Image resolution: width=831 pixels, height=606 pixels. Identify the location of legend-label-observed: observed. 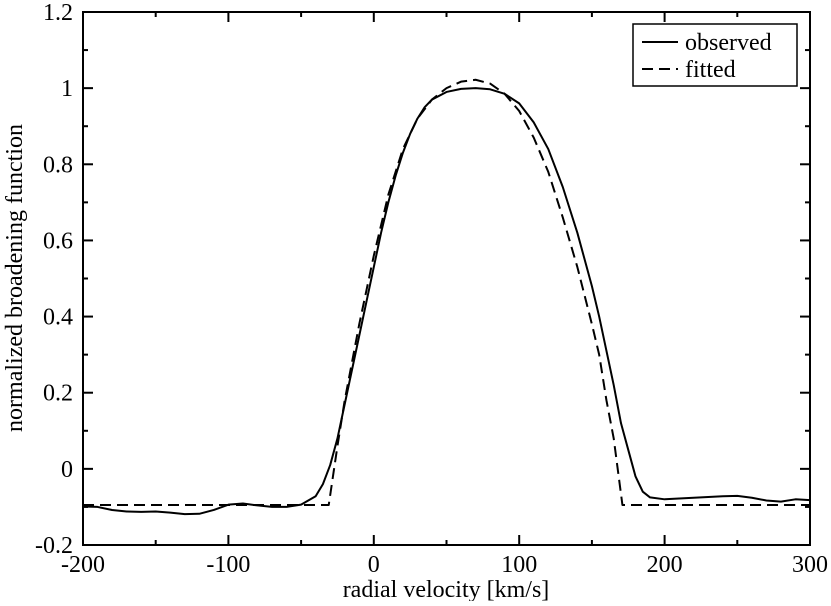
(728, 43).